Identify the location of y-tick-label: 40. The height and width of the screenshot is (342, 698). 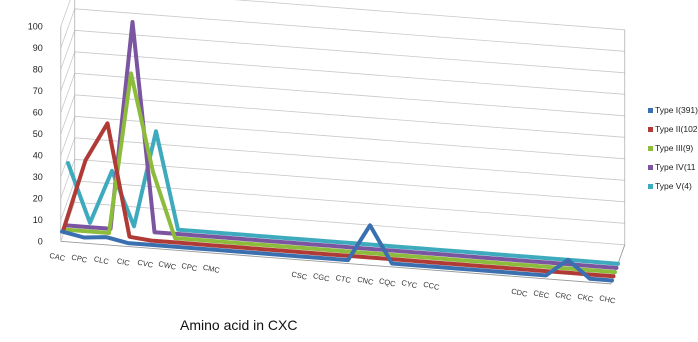
(38, 155).